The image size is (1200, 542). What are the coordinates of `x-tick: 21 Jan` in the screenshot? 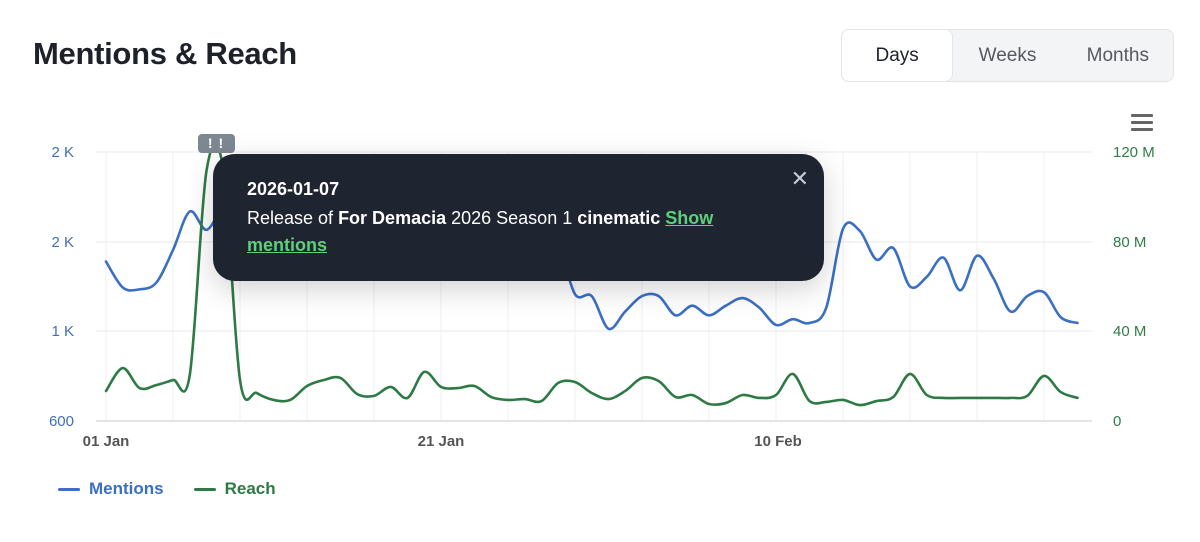 It's located at (441, 441).